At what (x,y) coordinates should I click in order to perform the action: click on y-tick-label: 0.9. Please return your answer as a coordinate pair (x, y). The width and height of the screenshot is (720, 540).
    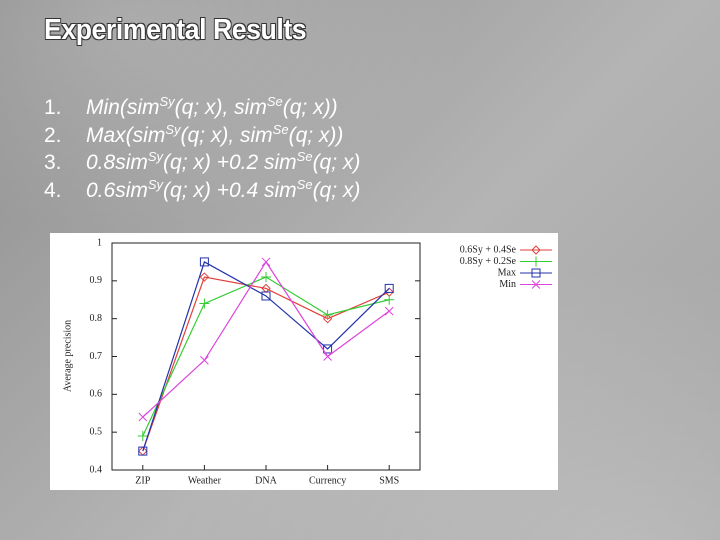
    Looking at the image, I should click on (96, 280).